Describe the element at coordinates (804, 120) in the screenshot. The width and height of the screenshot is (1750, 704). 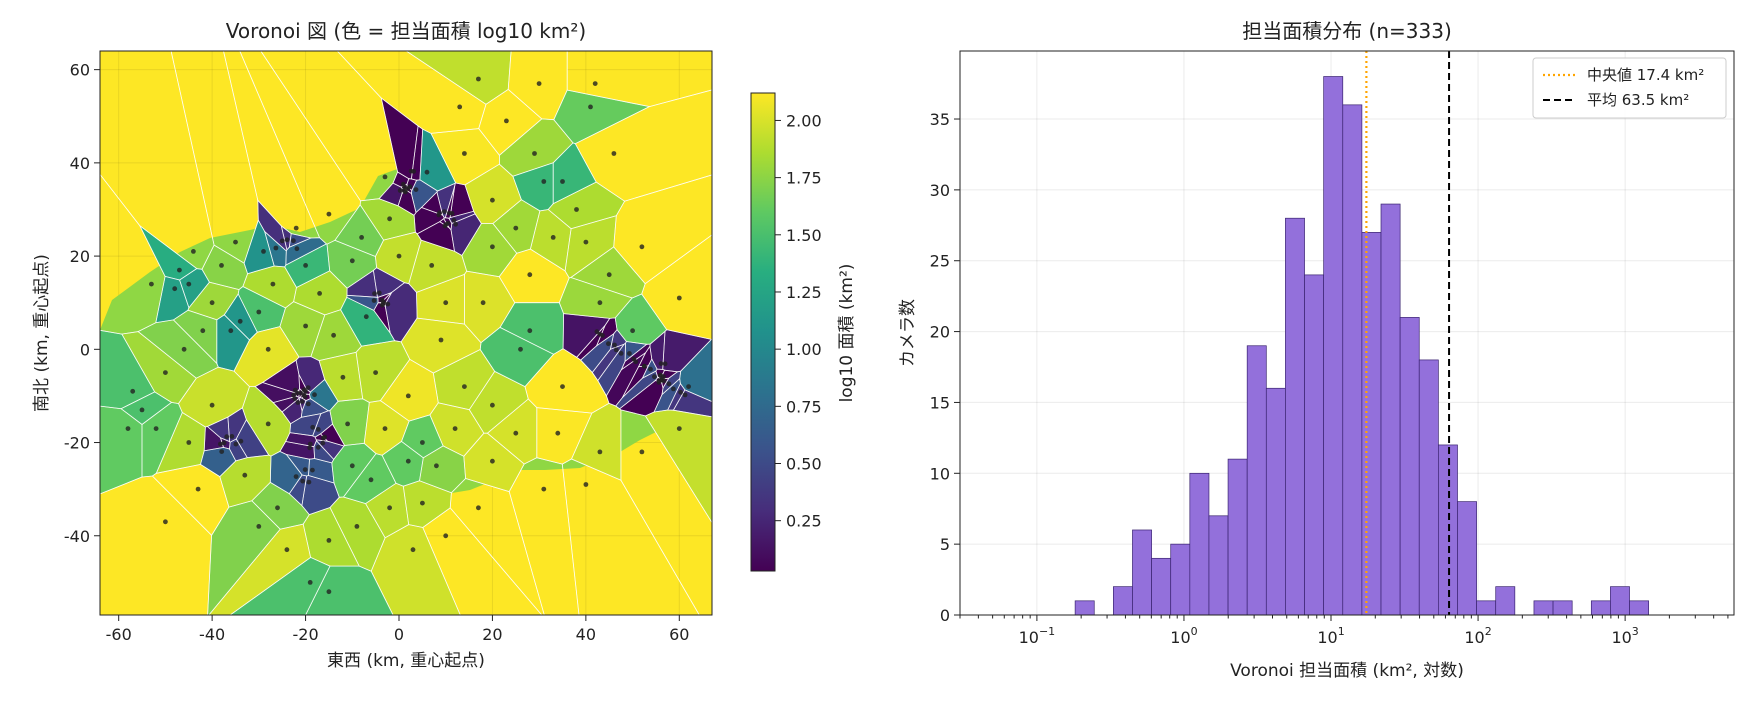
I see `colorbar-tick-label: 2.00` at that location.